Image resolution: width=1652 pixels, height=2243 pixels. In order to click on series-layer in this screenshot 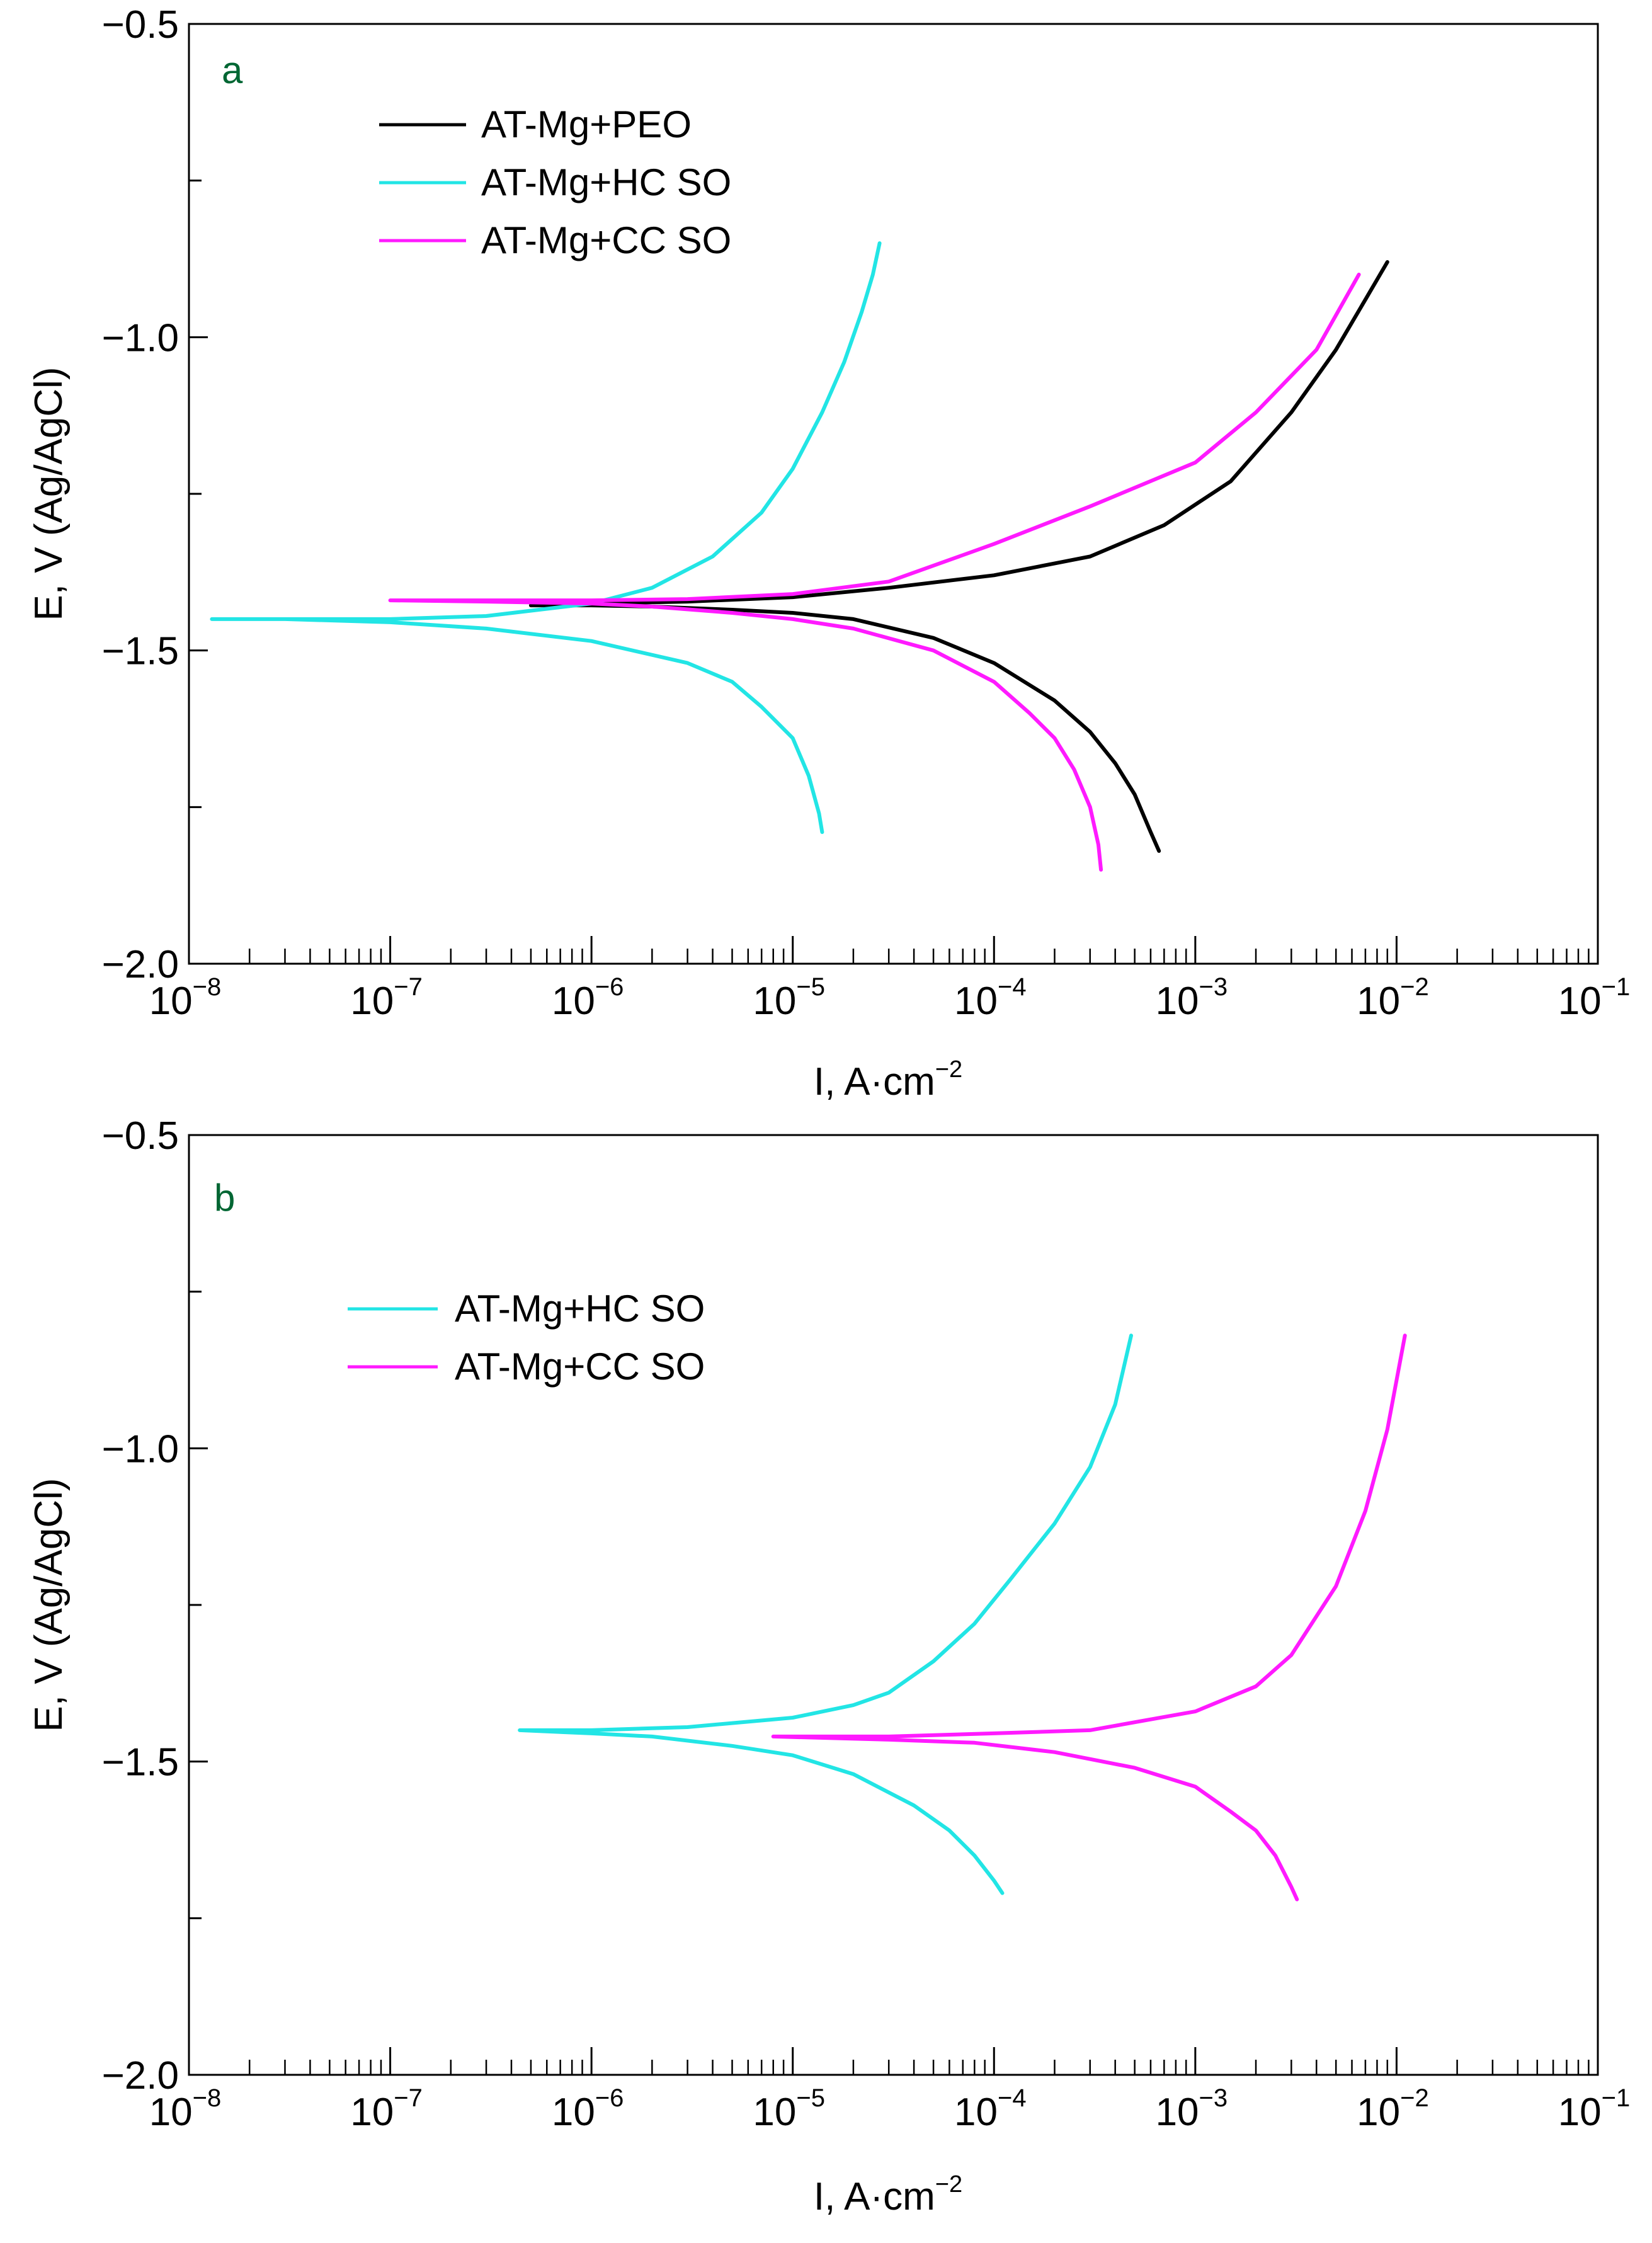, I will do `click(963, 1617)`.